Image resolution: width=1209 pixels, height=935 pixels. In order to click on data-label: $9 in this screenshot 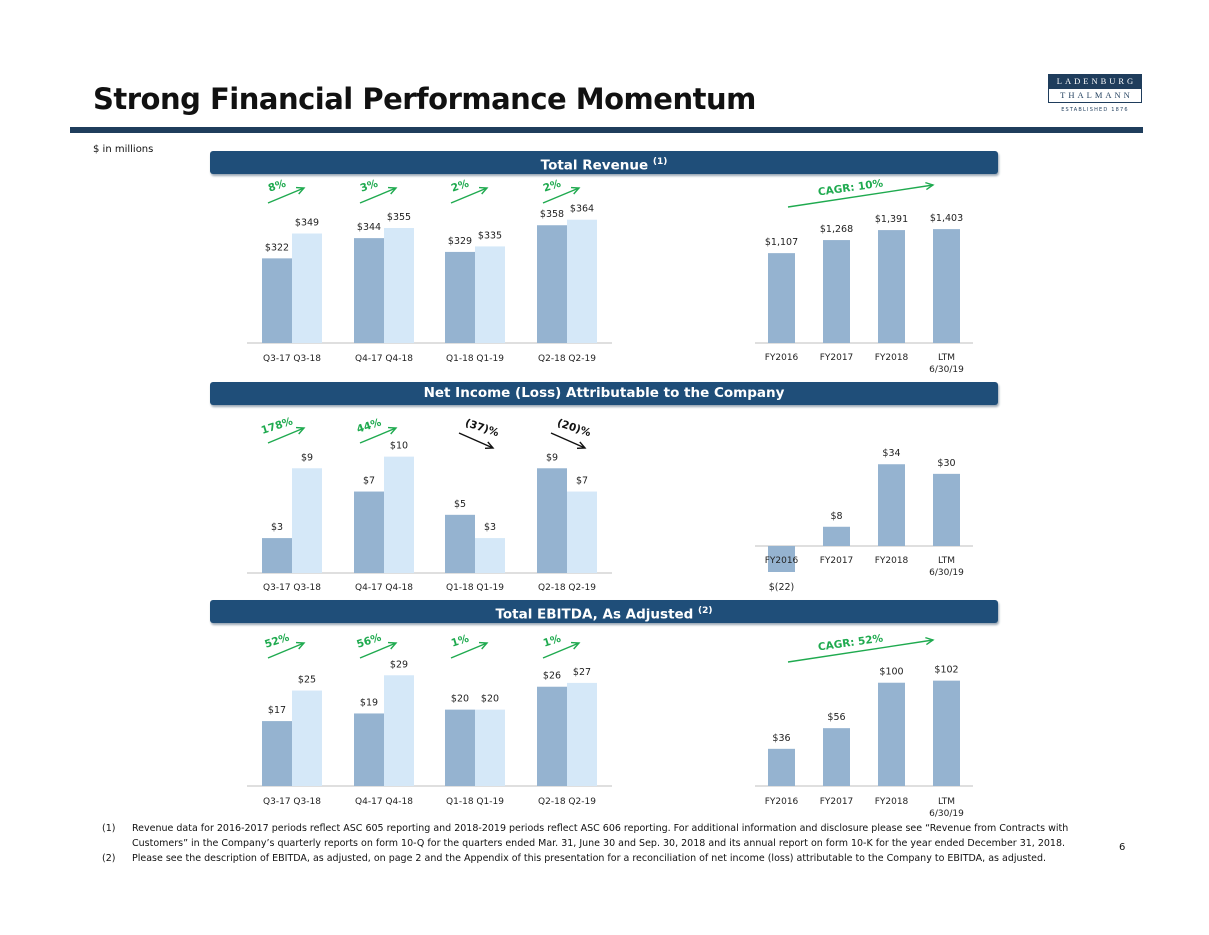, I will do `click(307, 457)`.